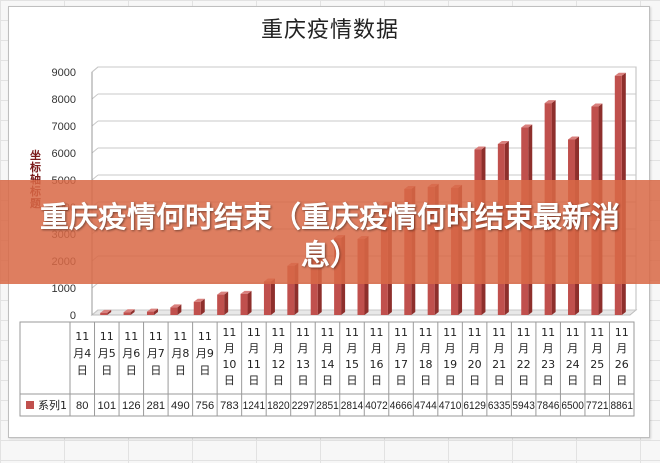 Image resolution: width=660 pixels, height=463 pixels. Describe the element at coordinates (450, 406) in the screenshot. I see `data-table-value: 4710` at that location.